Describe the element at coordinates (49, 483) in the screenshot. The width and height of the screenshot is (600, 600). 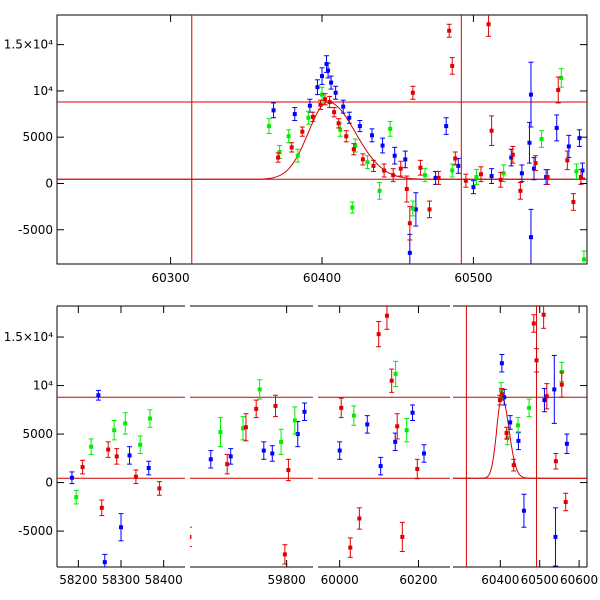
I see `y-tick-label: 0` at that location.